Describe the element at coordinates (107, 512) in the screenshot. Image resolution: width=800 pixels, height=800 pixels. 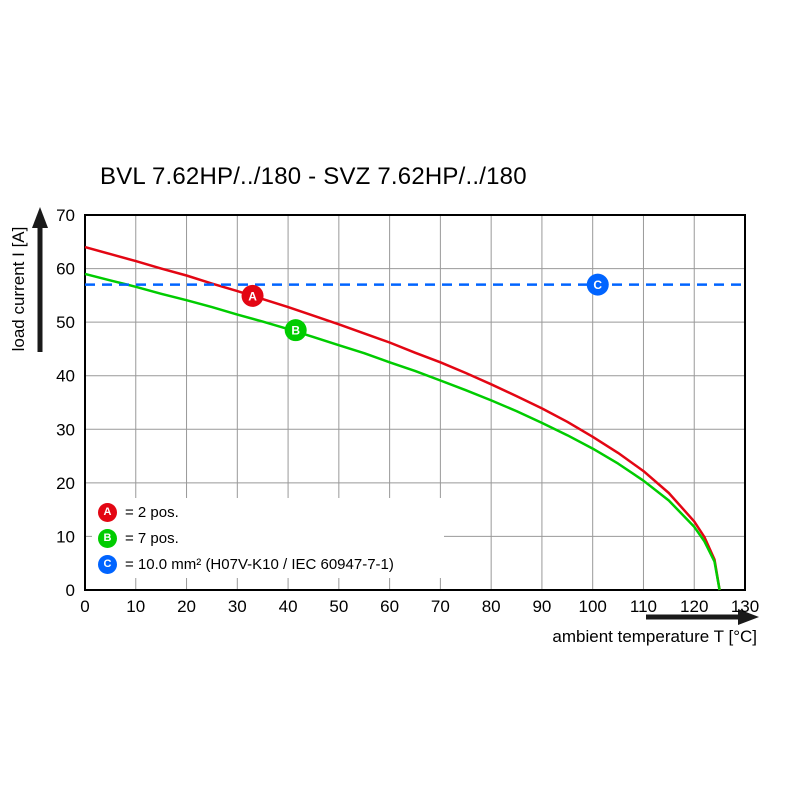
I see `legend-marker-a-icon: A` at that location.